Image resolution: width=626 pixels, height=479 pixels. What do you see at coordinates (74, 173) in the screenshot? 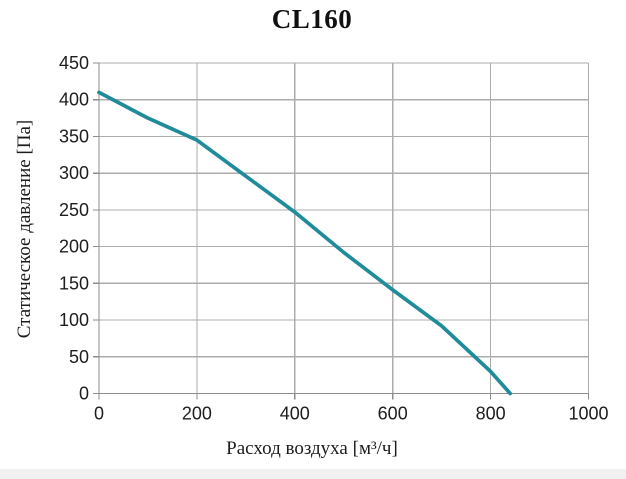
I see `y-tick-label: 300` at bounding box center [74, 173].